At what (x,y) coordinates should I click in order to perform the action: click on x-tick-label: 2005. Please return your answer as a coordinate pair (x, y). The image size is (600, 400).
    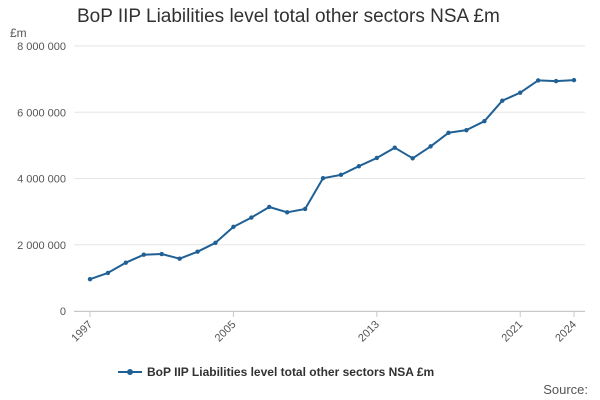
    Looking at the image, I should click on (226, 332).